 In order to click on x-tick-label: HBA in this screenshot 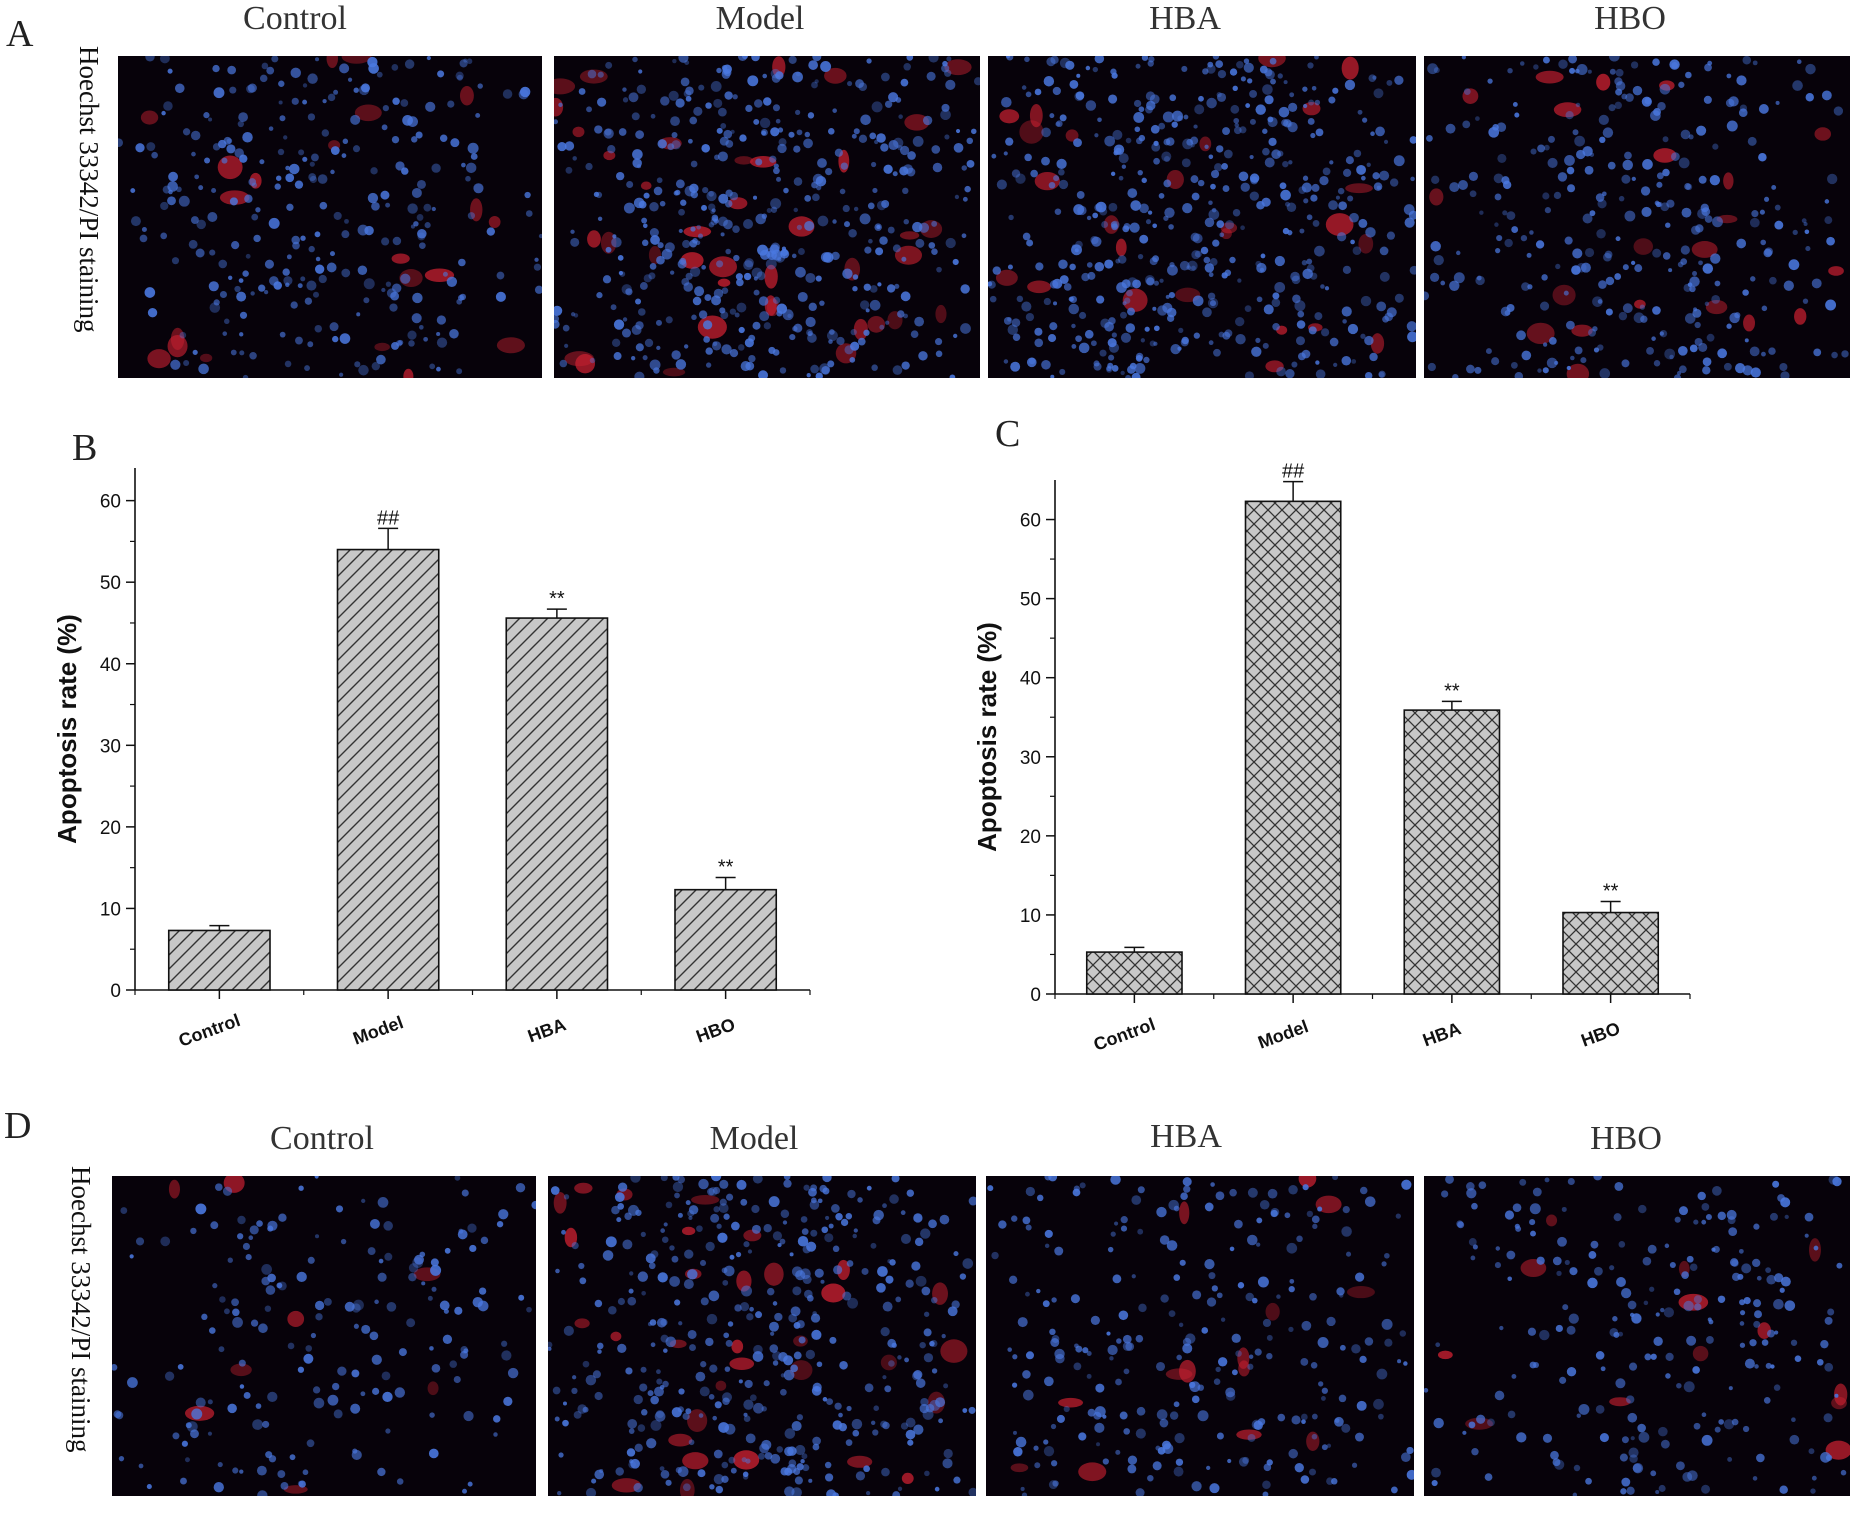, I will do `click(546, 1030)`.